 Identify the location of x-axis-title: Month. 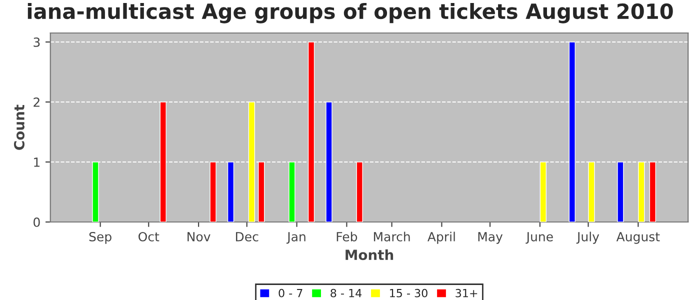
(370, 254).